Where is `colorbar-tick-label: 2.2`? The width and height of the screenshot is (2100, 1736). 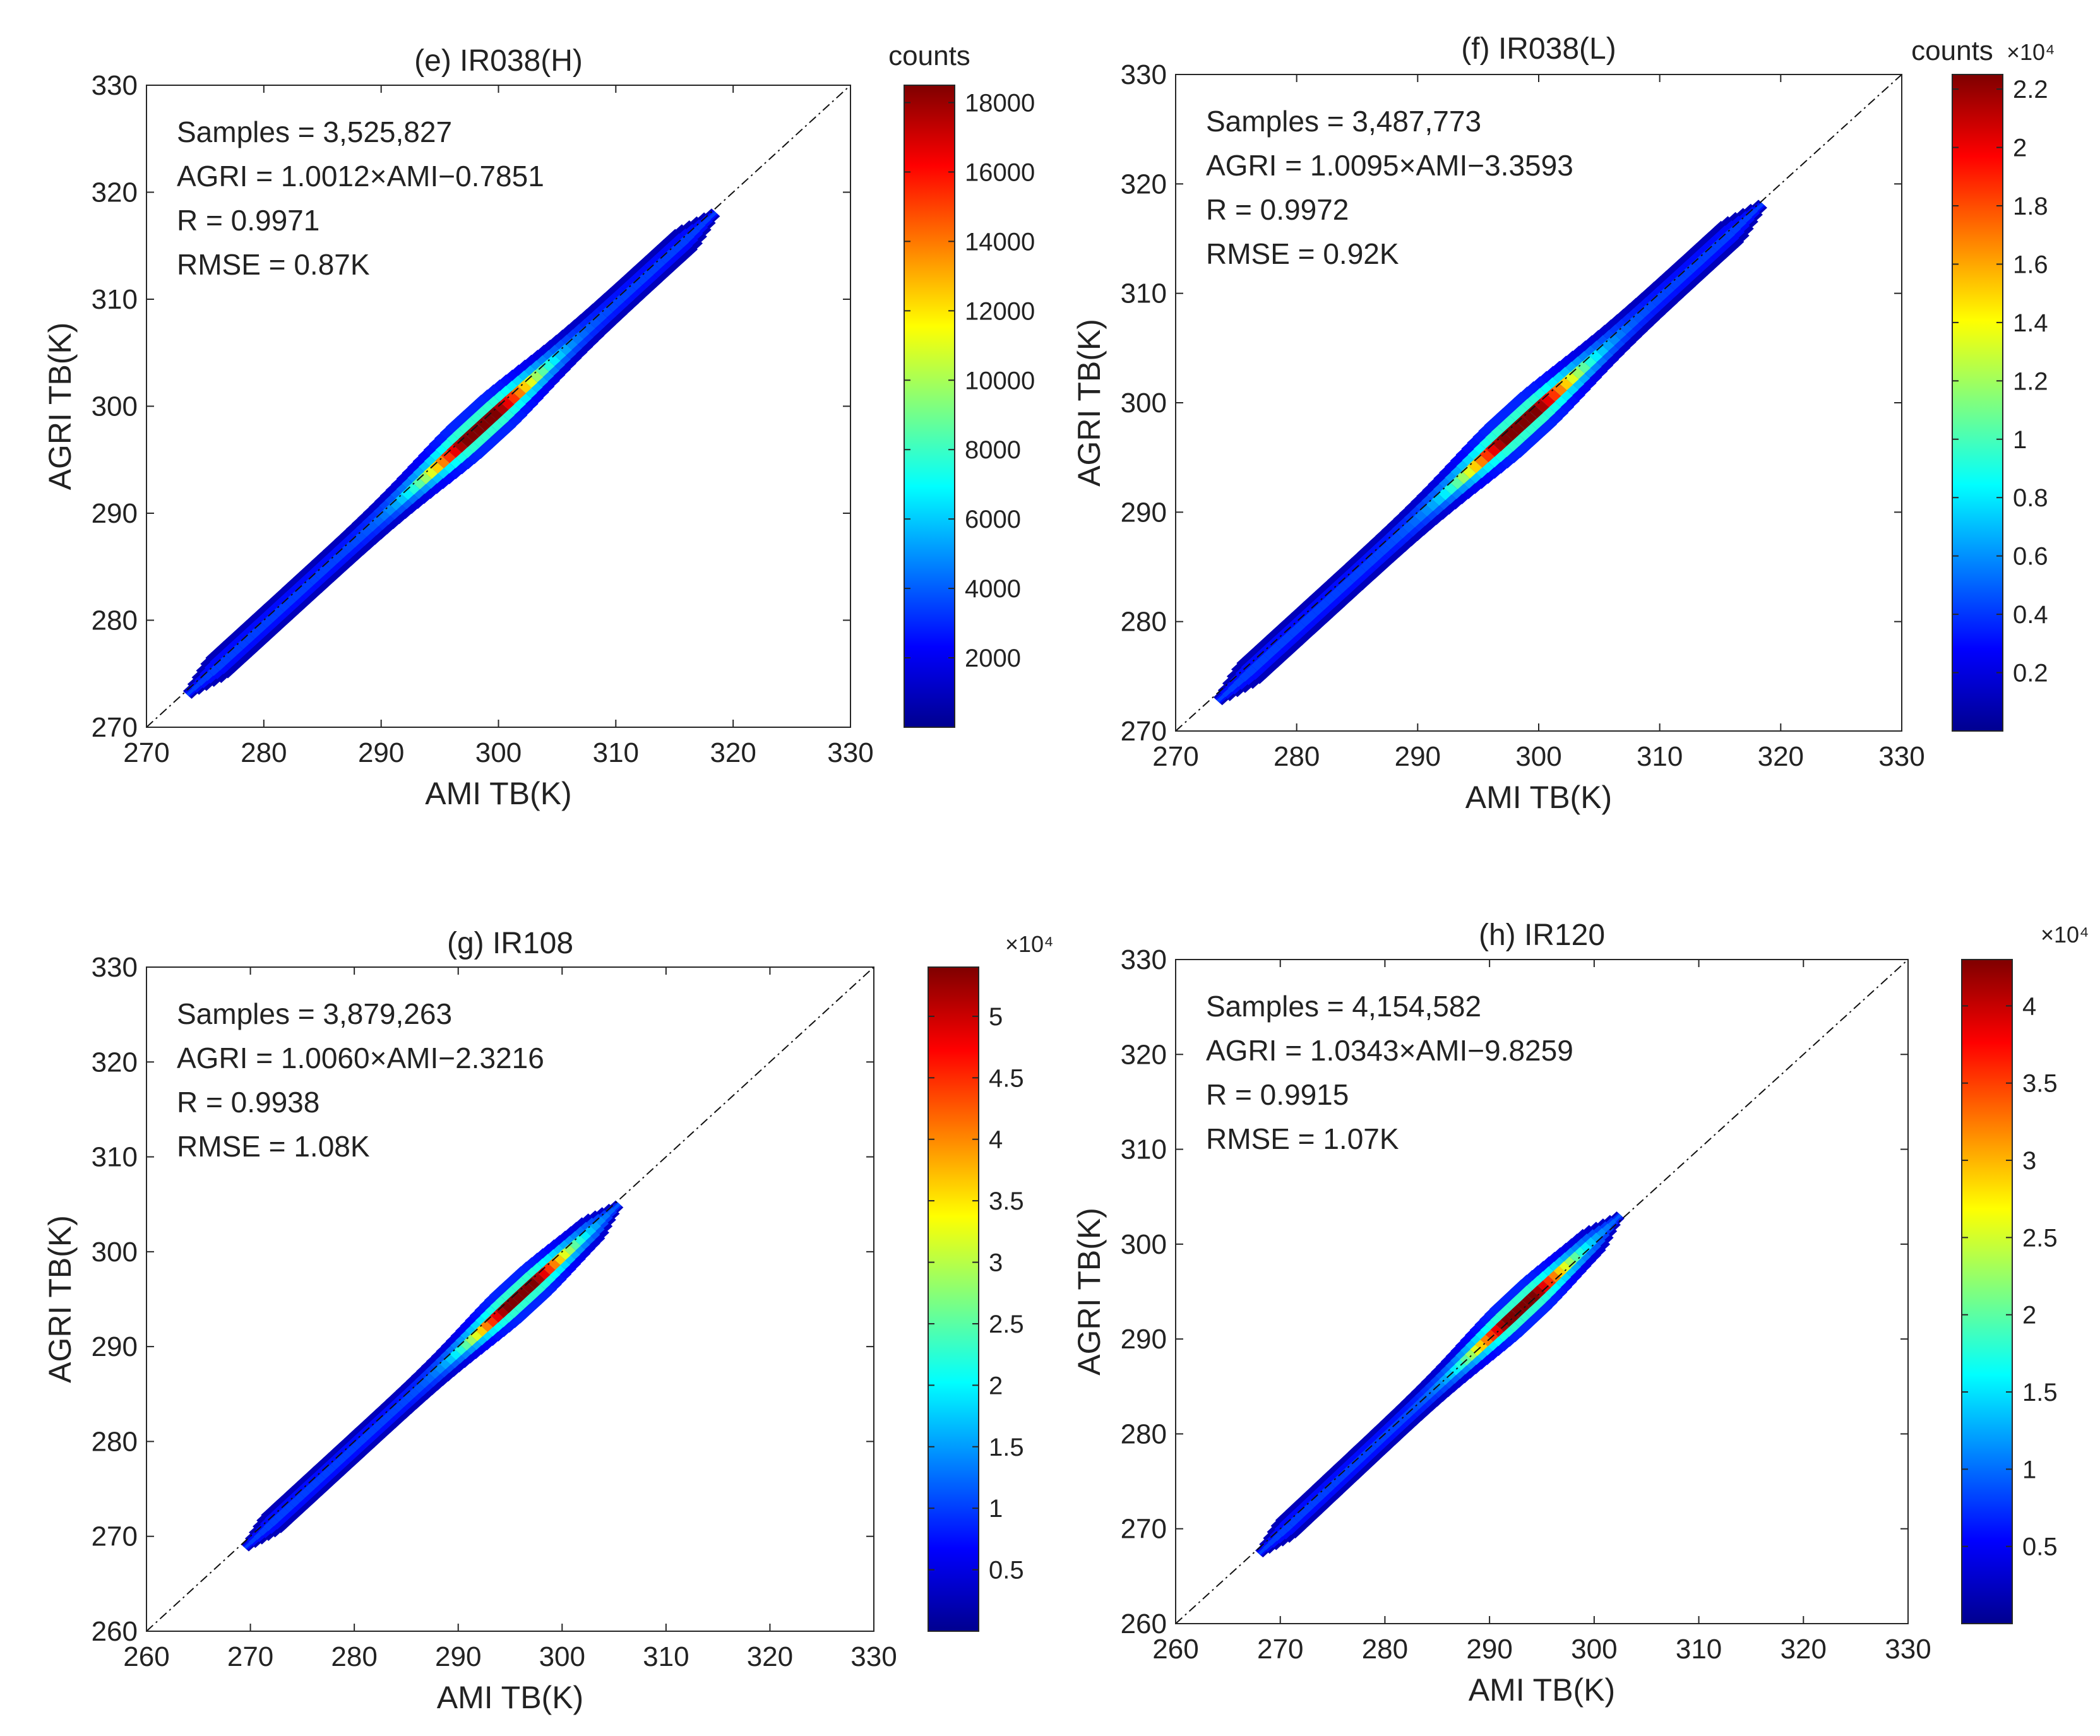
colorbar-tick-label: 2.2 is located at coordinates (2030, 90).